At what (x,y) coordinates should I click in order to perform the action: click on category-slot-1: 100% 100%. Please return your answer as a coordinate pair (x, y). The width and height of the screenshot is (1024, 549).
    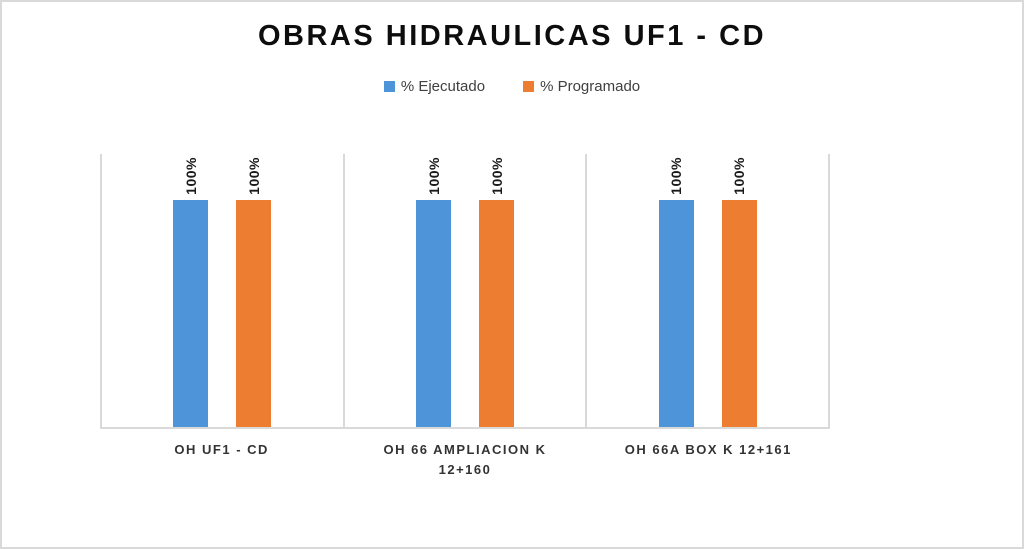
    Looking at the image, I should click on (466, 290).